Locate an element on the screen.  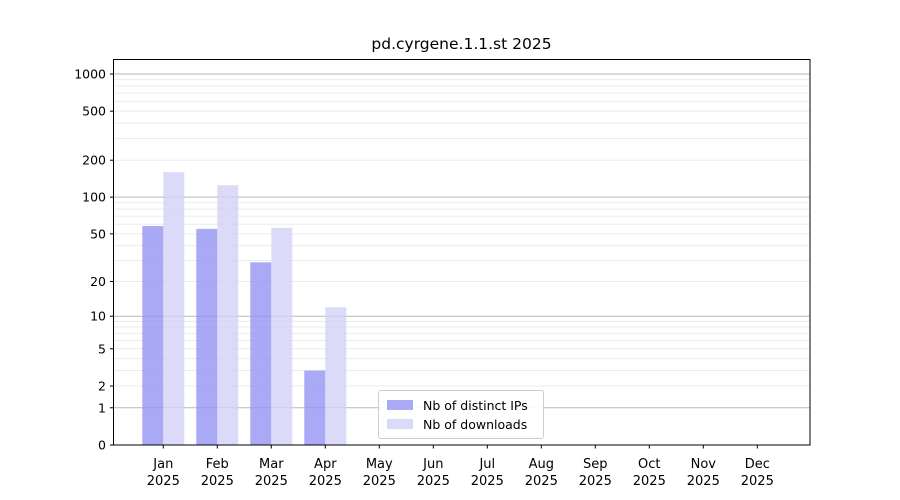
y-tick-label-50: 50 is located at coordinates (98, 233).